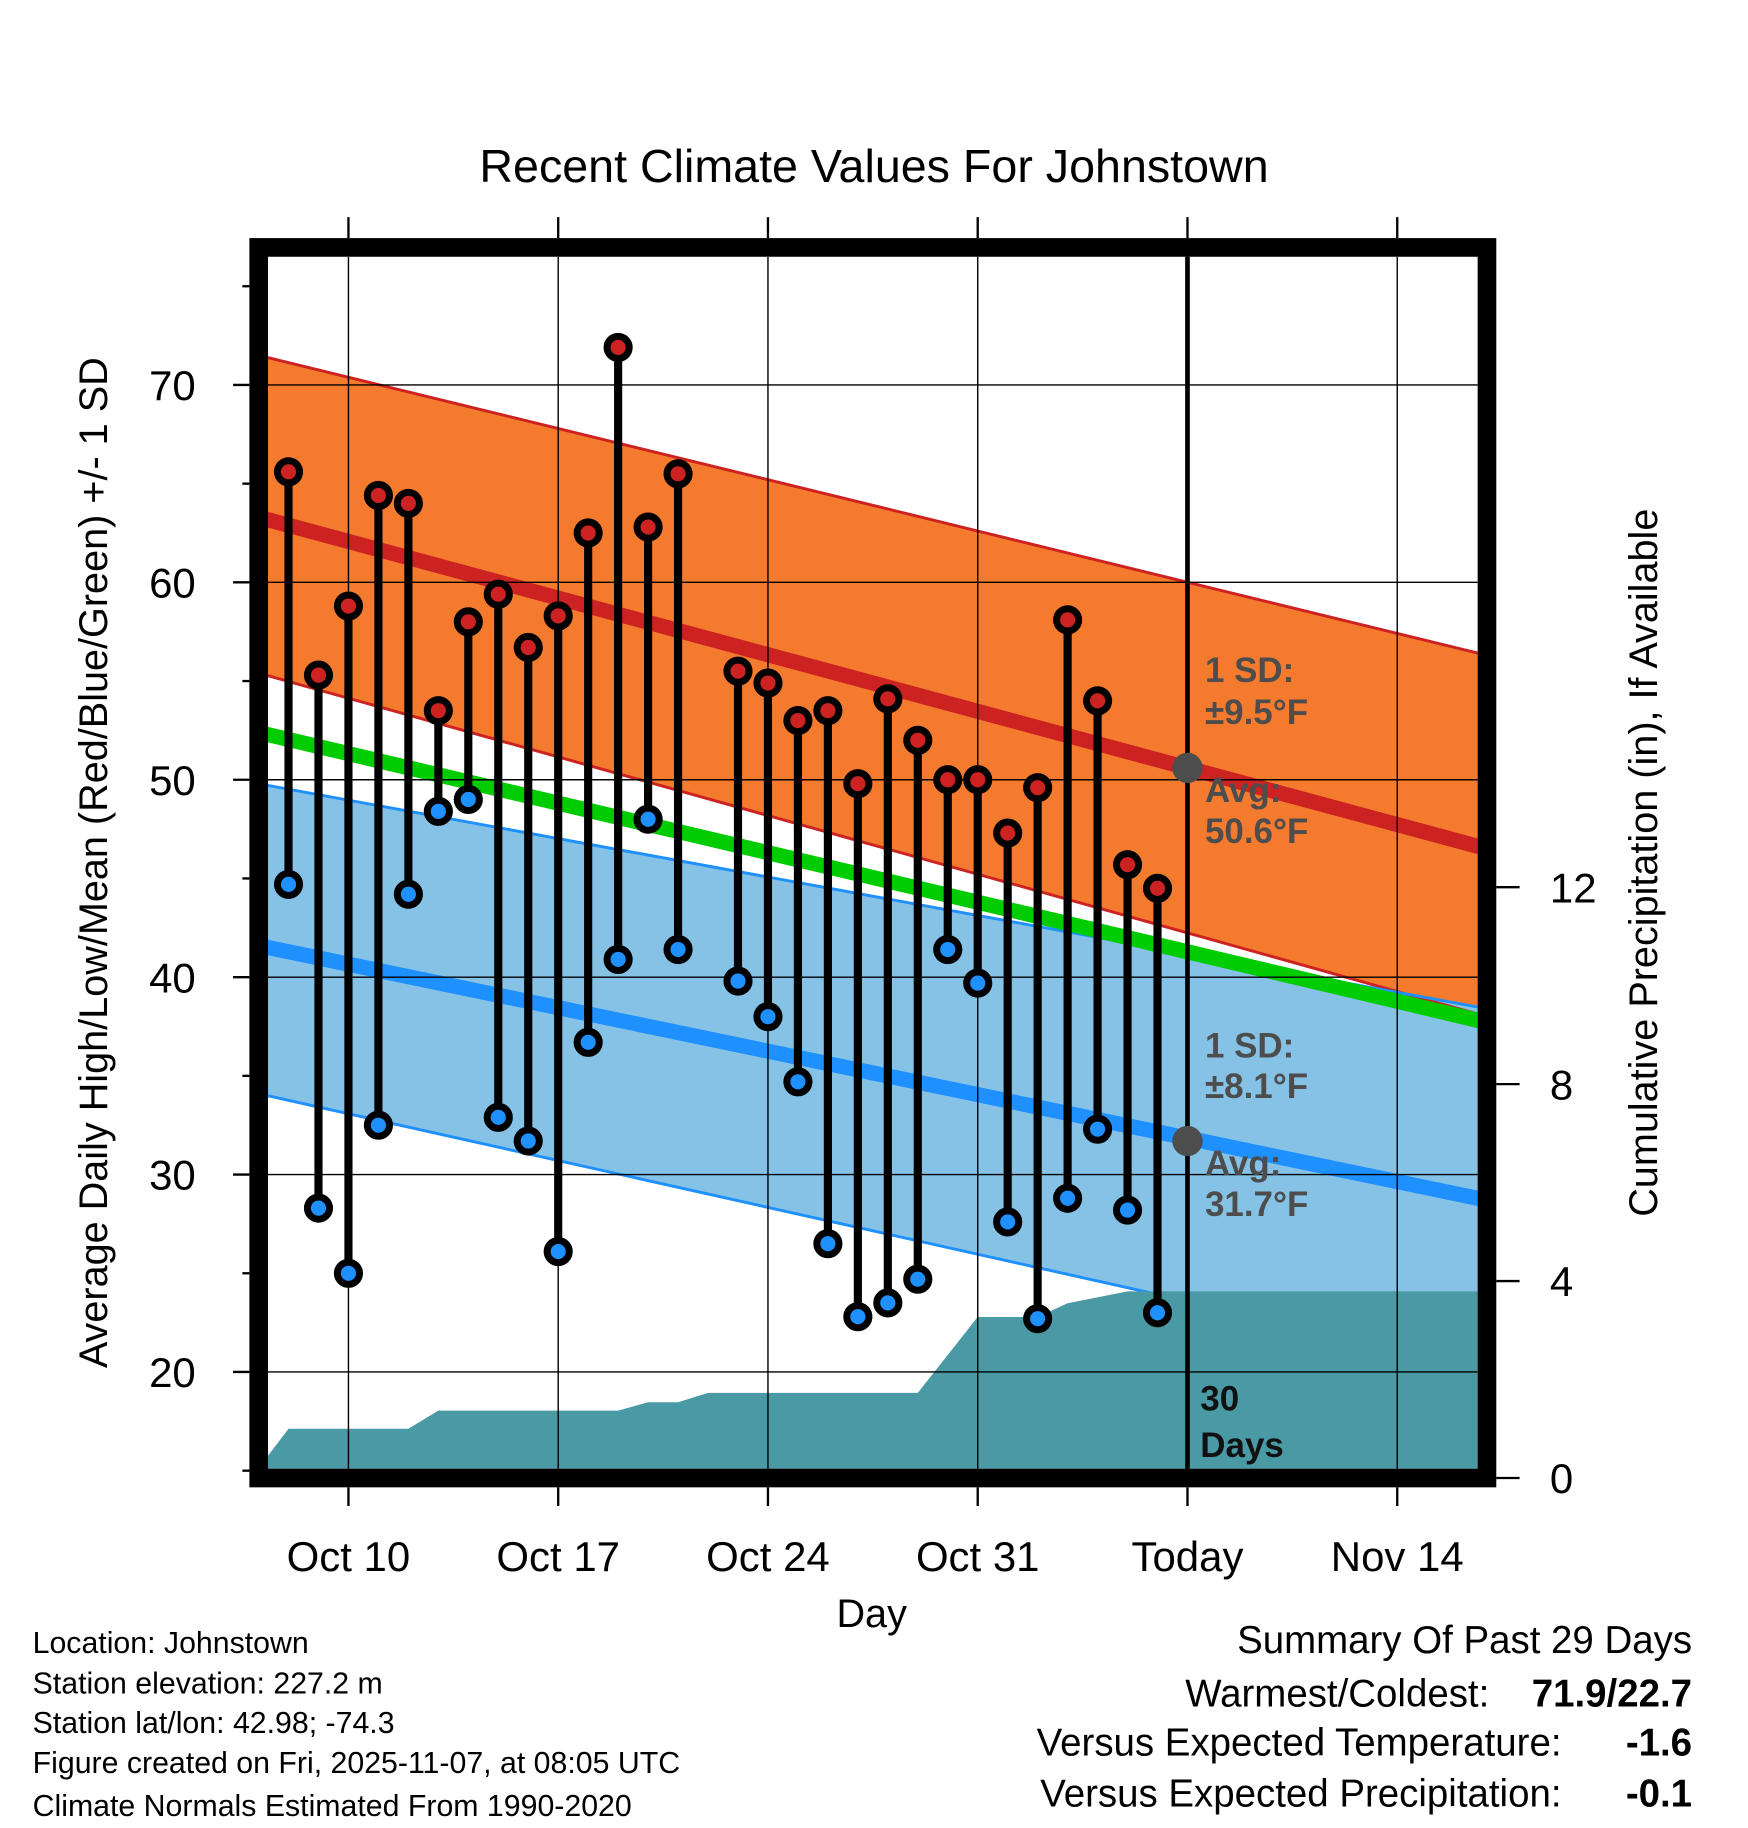 This screenshot has height=1828, width=1748. What do you see at coordinates (1561, 1084) in the screenshot?
I see `y2-tick-label: 8` at bounding box center [1561, 1084].